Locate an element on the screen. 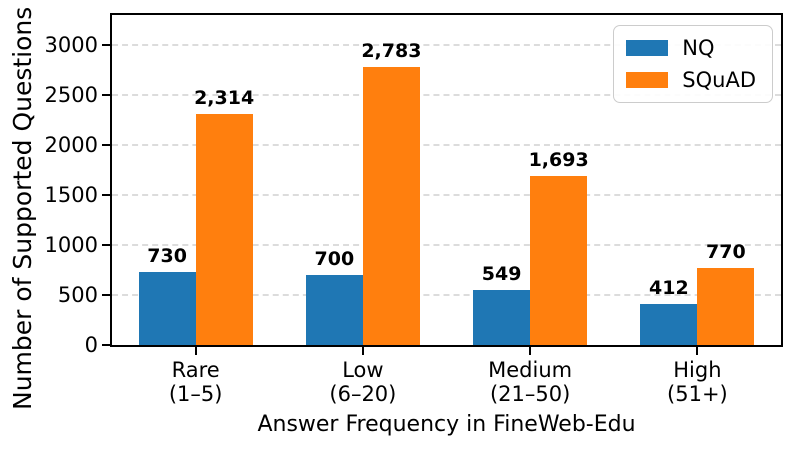 The height and width of the screenshot is (453, 797). bar-value-squad-high: 770 is located at coordinates (726, 252).